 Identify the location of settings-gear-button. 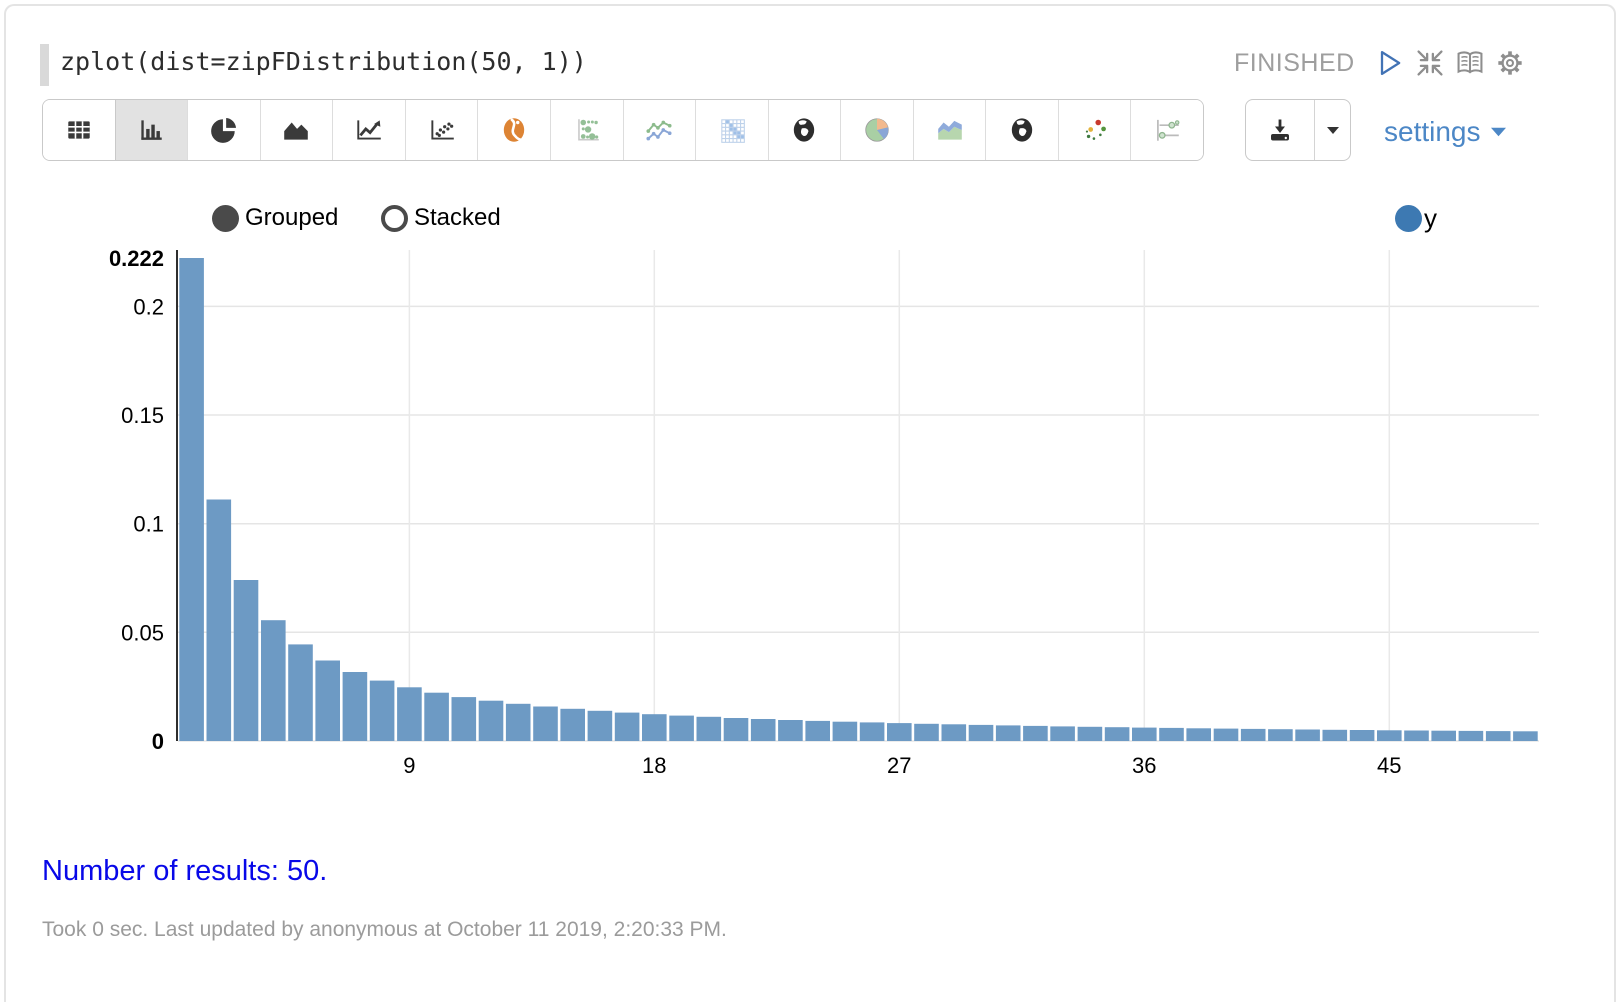
(1510, 63).